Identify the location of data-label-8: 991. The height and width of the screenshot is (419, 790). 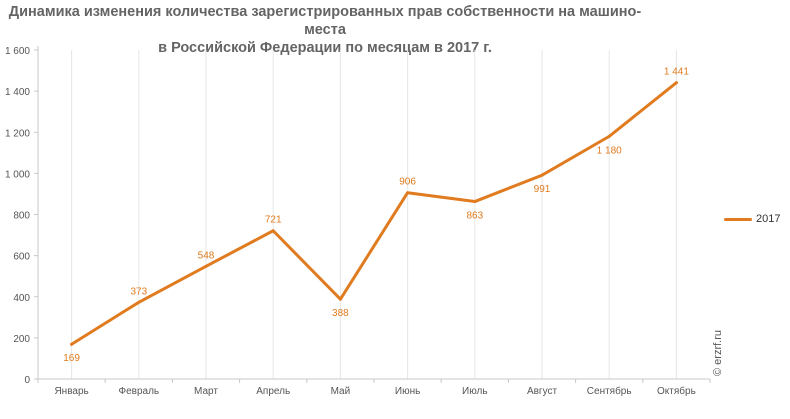
(542, 189).